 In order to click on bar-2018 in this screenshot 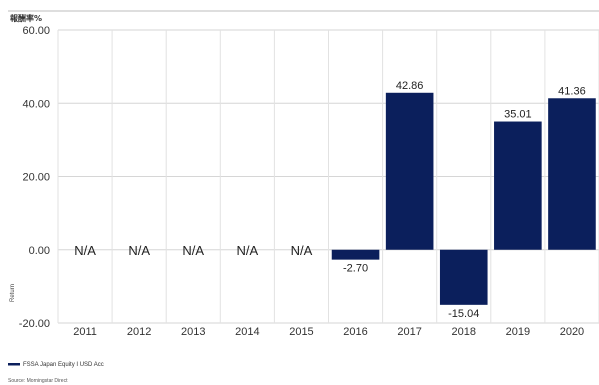, I will do `click(463, 277)`.